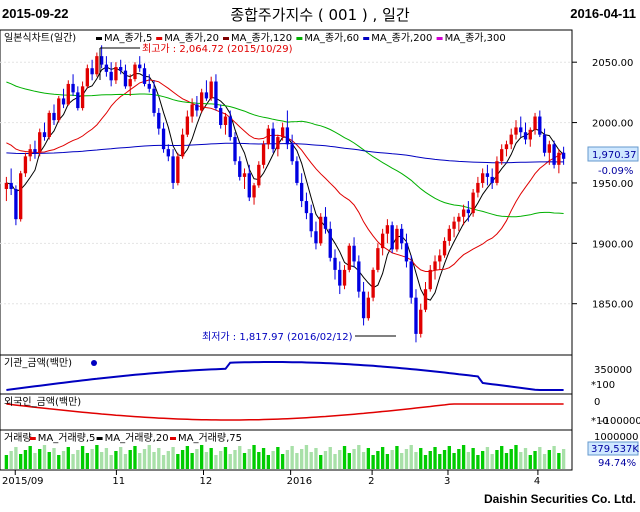 The height and width of the screenshot is (512, 640). I want to click on legend-label: MA_종가,300, so click(475, 38).